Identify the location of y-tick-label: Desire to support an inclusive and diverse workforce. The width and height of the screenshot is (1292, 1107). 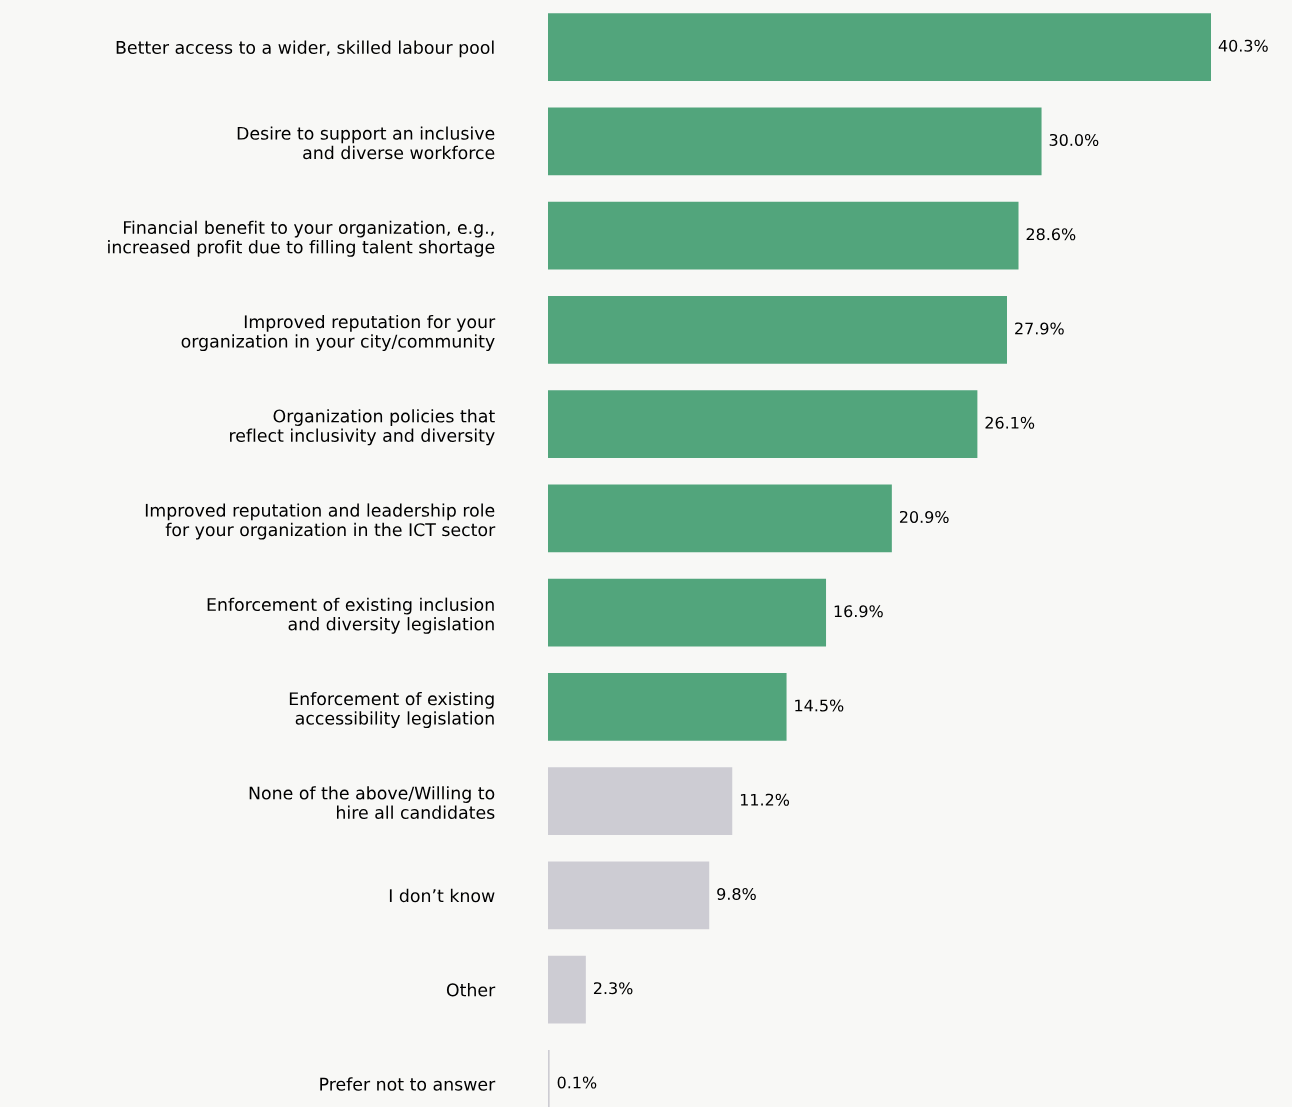
(366, 143).